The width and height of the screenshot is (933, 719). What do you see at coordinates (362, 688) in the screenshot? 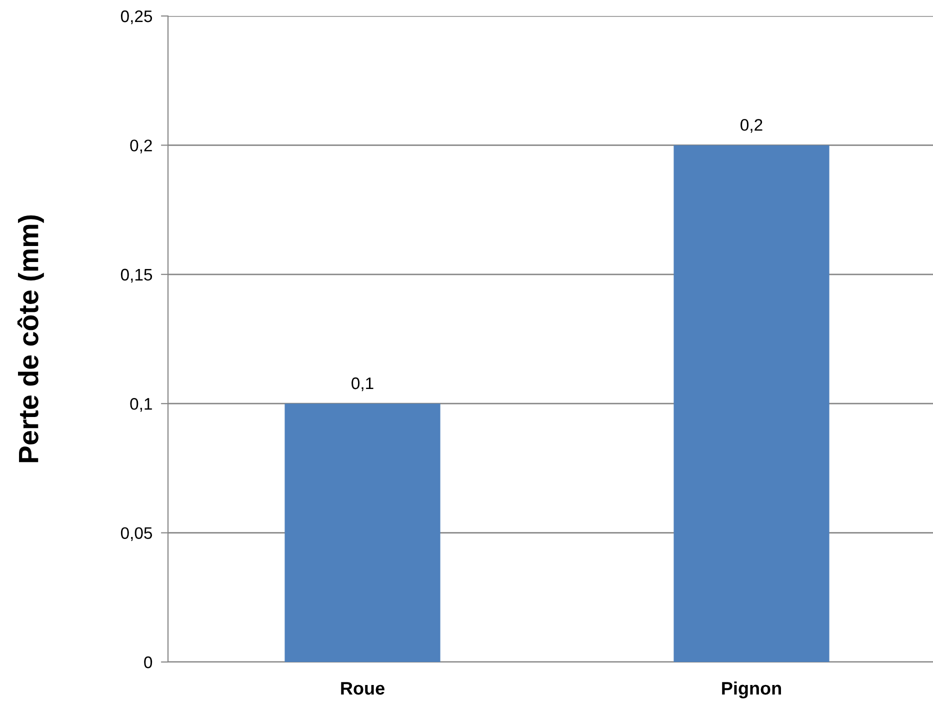
I see `x-tick-label: Roue` at bounding box center [362, 688].